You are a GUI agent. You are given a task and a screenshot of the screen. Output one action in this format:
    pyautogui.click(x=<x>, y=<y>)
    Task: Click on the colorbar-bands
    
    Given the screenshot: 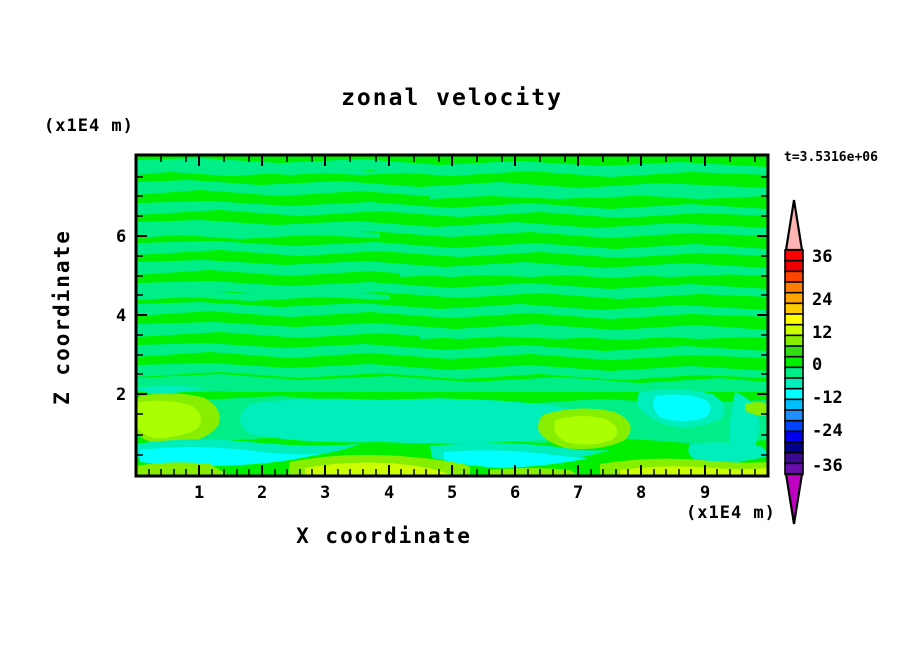 What is the action you would take?
    pyautogui.click(x=794, y=362)
    